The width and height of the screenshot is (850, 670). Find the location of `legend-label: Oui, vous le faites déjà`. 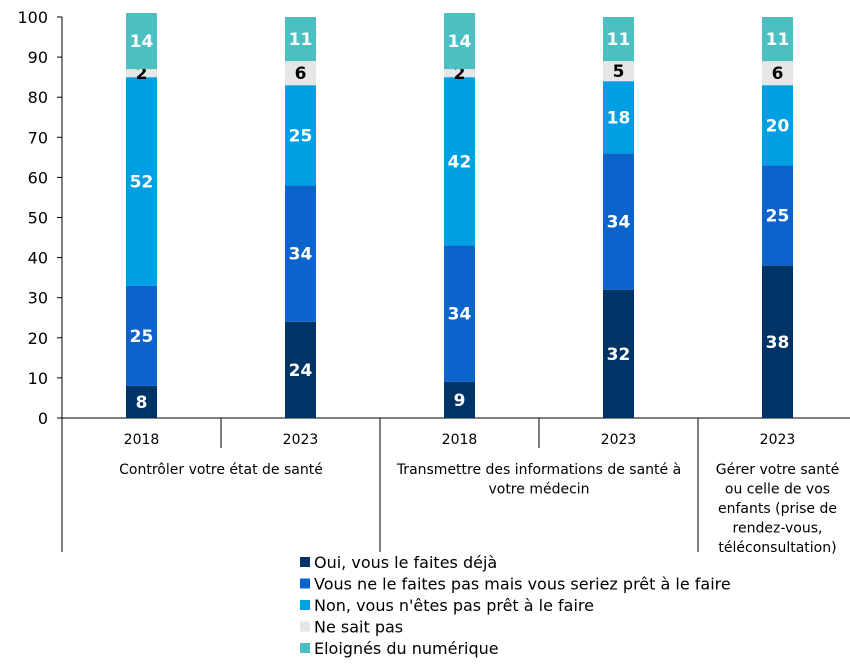

legend-label: Oui, vous le faites déjà is located at coordinates (405, 562).